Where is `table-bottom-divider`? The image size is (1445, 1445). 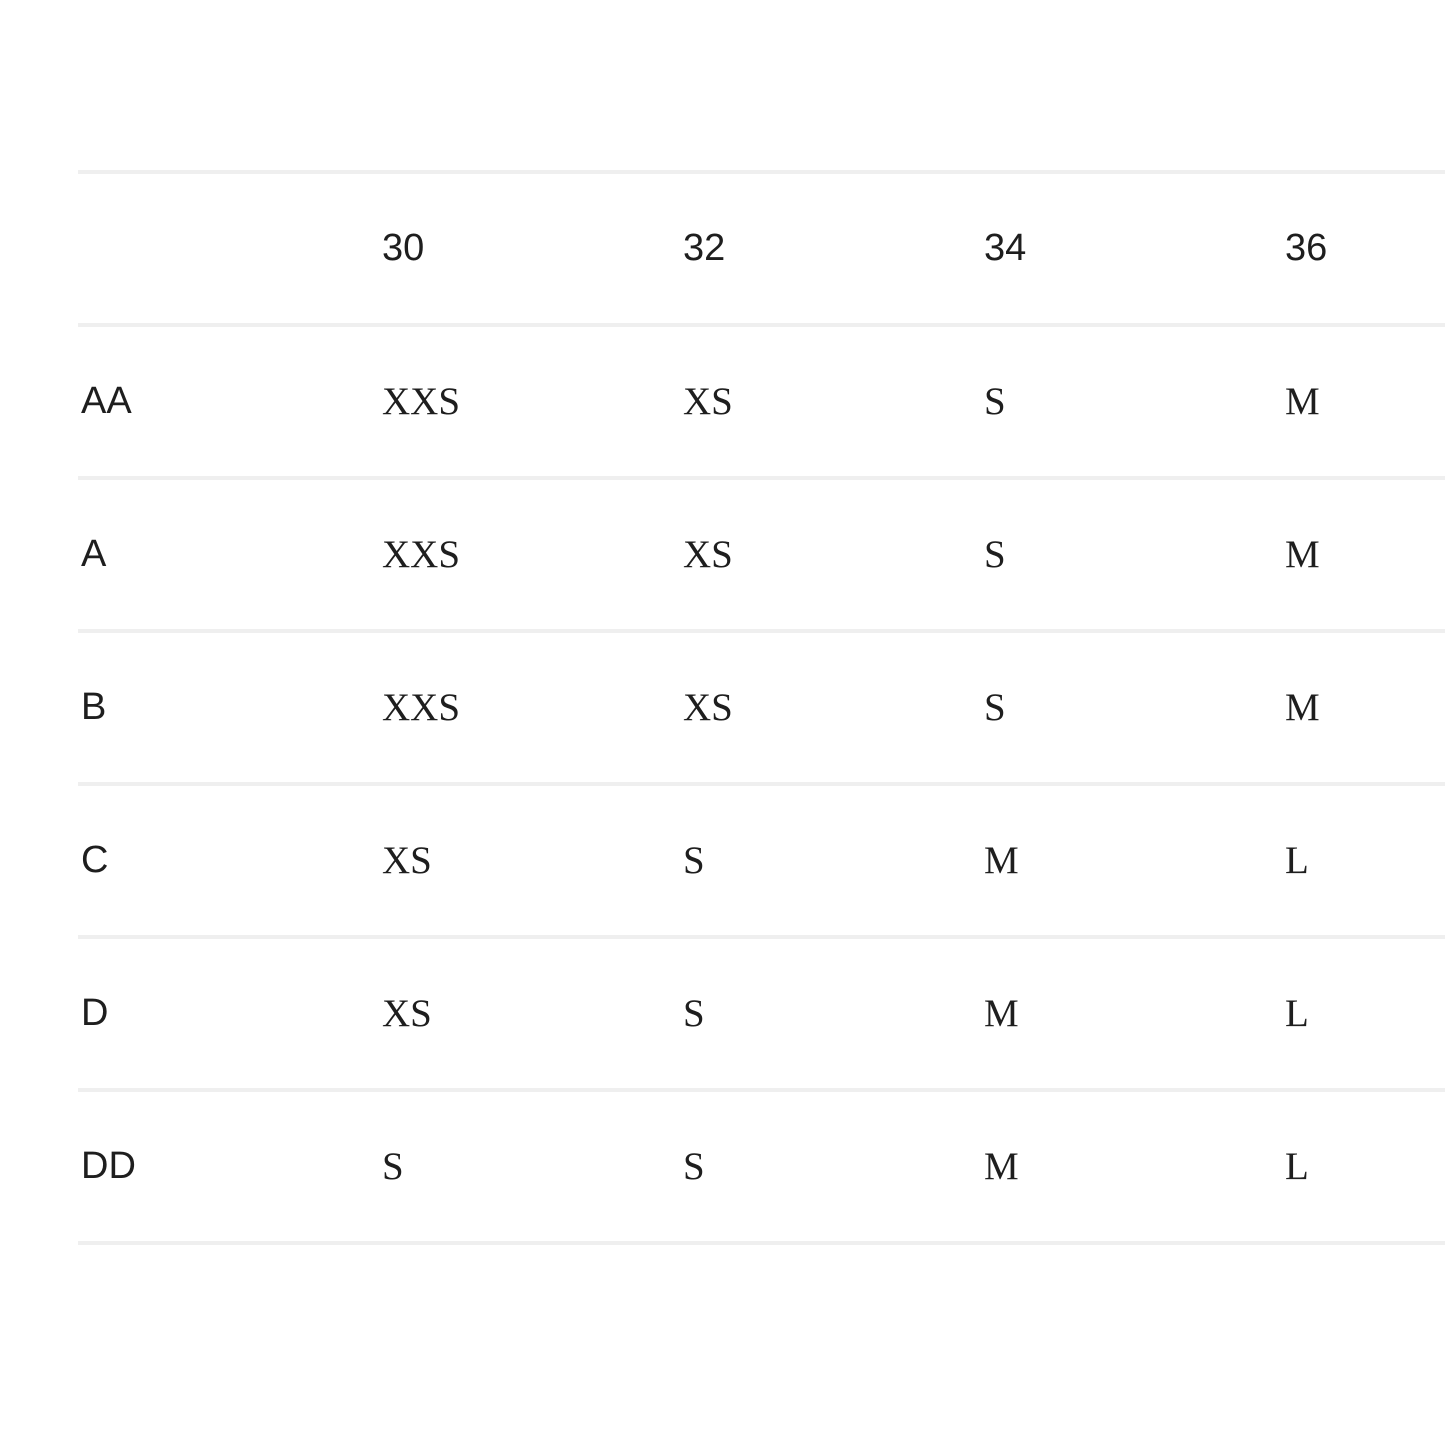 table-bottom-divider is located at coordinates (761, 1243).